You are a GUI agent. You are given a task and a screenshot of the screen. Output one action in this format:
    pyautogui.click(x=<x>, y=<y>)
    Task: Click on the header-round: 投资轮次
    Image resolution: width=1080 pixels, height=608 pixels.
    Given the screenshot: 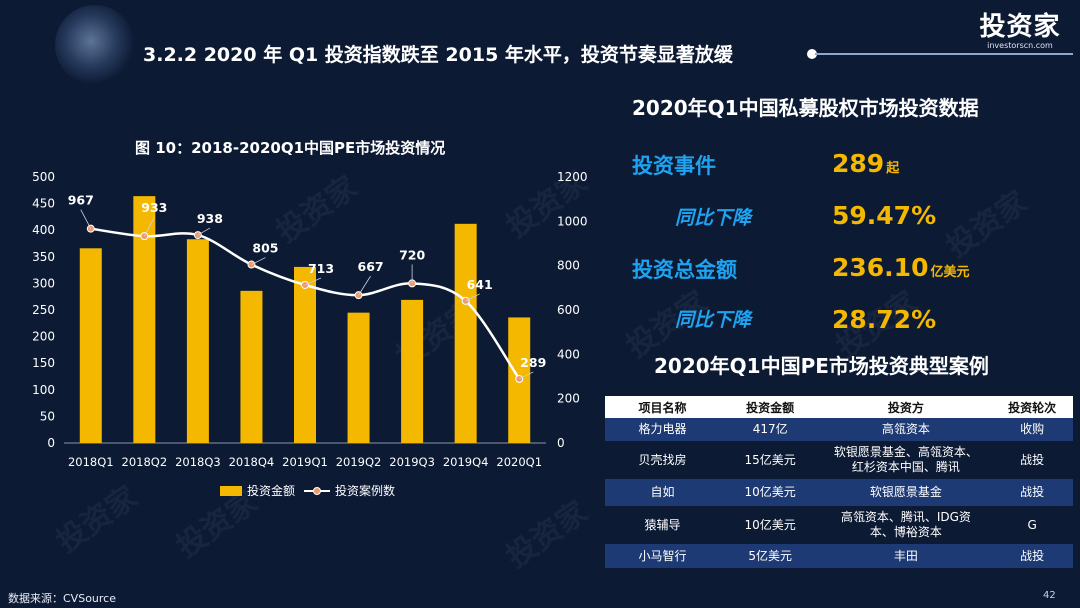 What is the action you would take?
    pyautogui.click(x=1032, y=407)
    